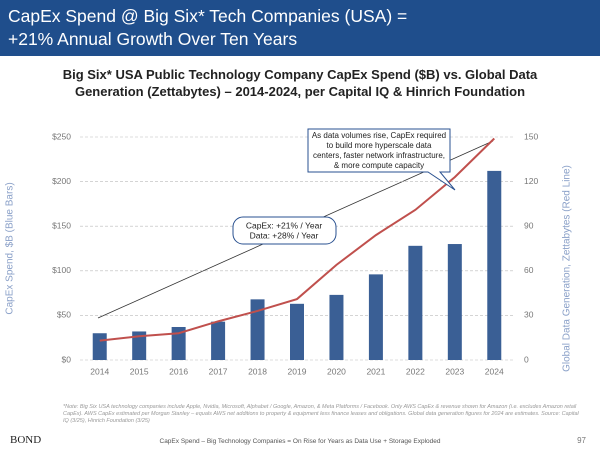 This screenshot has height=450, width=600. What do you see at coordinates (529, 270) in the screenshot?
I see `y2-tick-label: 60` at bounding box center [529, 270].